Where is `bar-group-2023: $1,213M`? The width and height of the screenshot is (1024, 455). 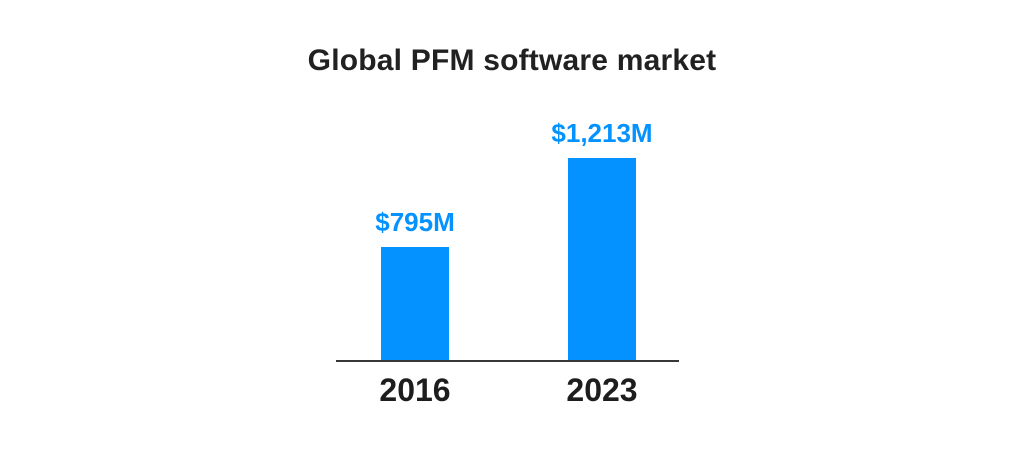 bar-group-2023: $1,213M is located at coordinates (602, 240).